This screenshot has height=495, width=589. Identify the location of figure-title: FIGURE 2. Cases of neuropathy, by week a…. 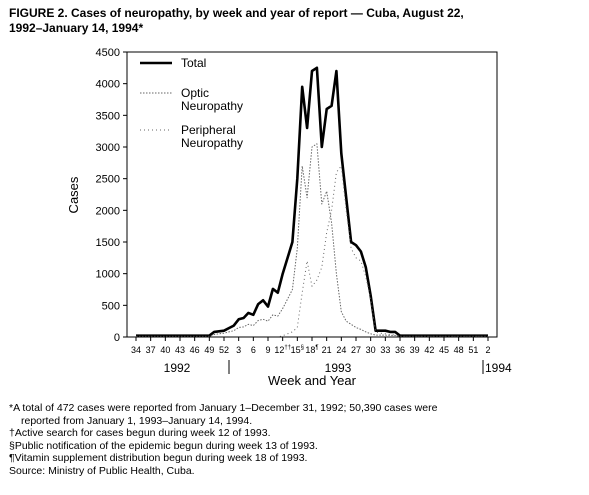
(294, 21).